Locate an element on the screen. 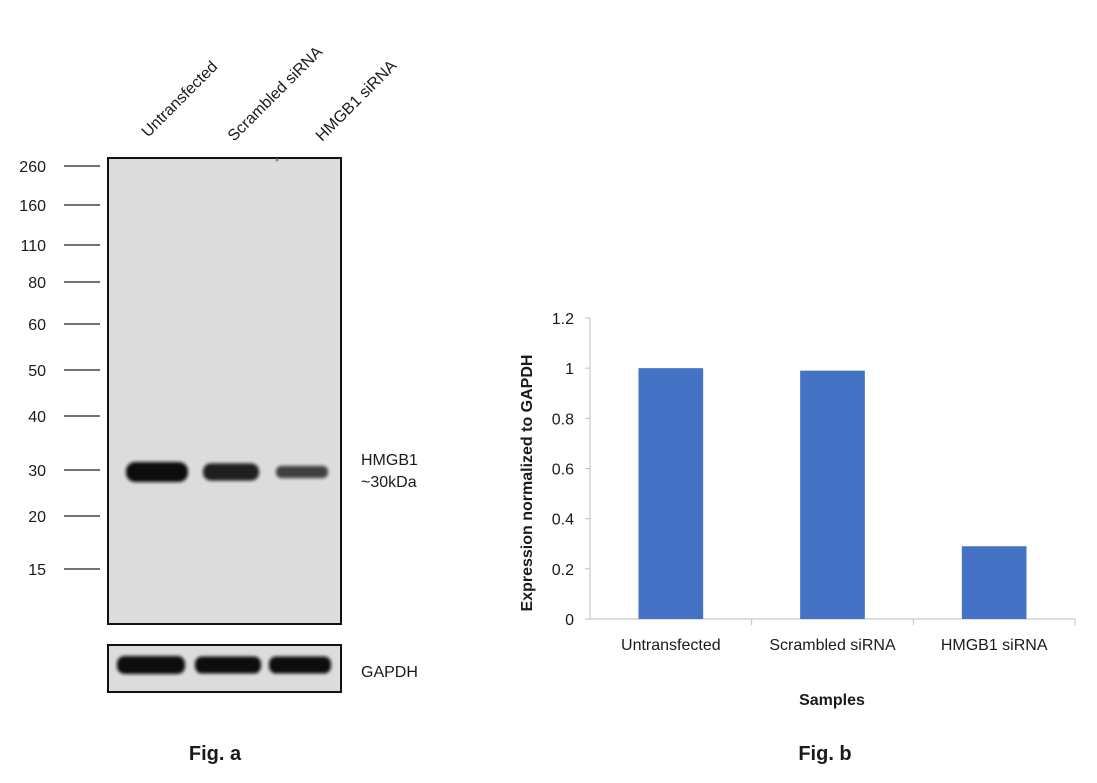 This screenshot has height=783, width=1097. marker-label: 110 is located at coordinates (33, 246).